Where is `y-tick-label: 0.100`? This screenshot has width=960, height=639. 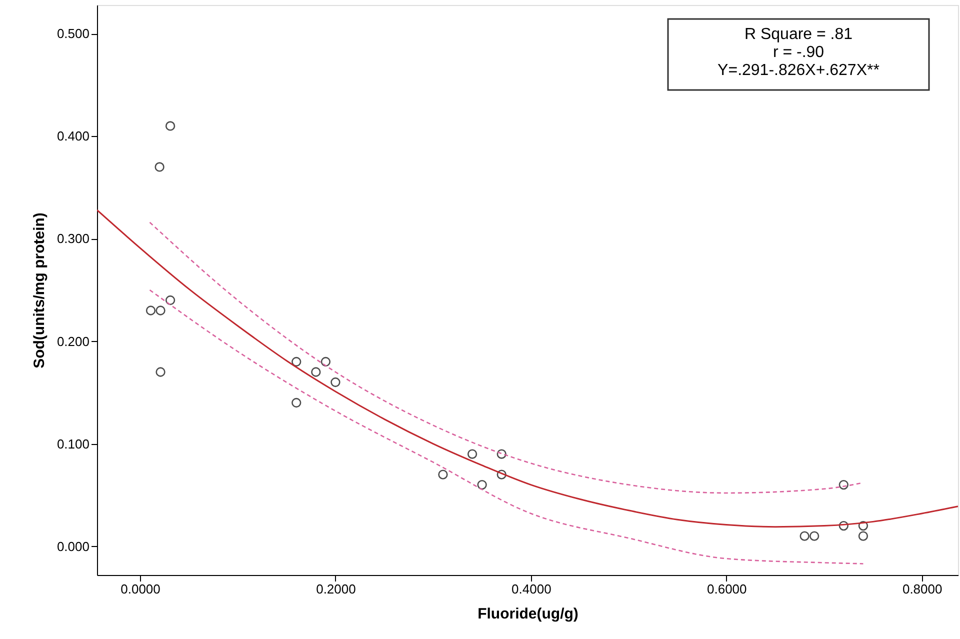
y-tick-label: 0.100 is located at coordinates (73, 444).